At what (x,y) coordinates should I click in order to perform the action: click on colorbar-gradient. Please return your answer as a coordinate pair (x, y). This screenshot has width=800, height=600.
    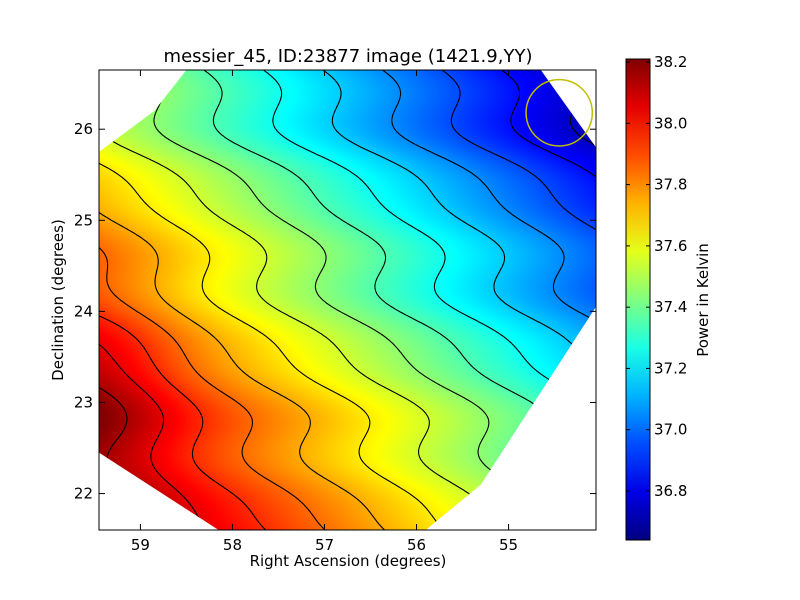
    Looking at the image, I should click on (638, 299).